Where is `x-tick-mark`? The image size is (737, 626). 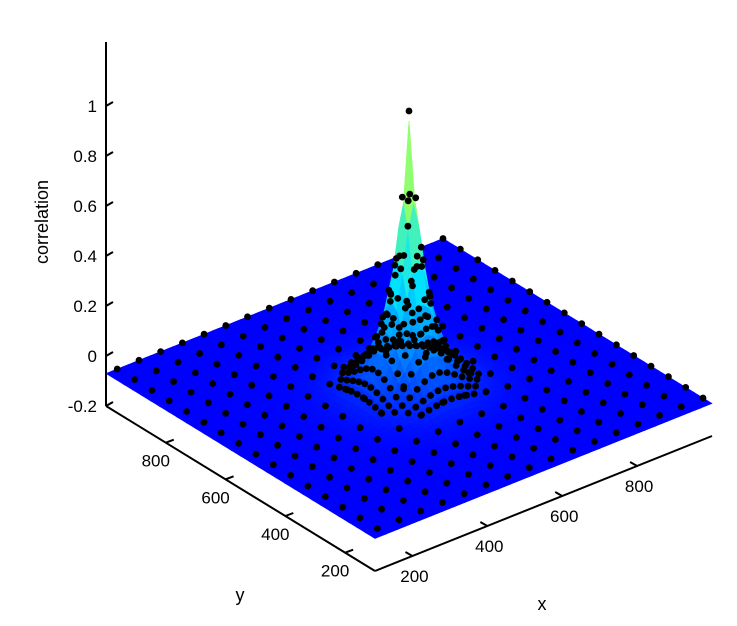
x-tick-mark is located at coordinates (558, 494).